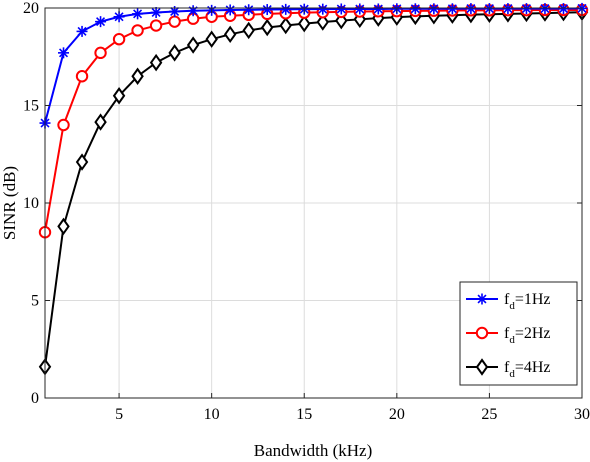 This screenshot has height=462, width=590. What do you see at coordinates (212, 414) in the screenshot?
I see `x-tick-label: 10` at bounding box center [212, 414].